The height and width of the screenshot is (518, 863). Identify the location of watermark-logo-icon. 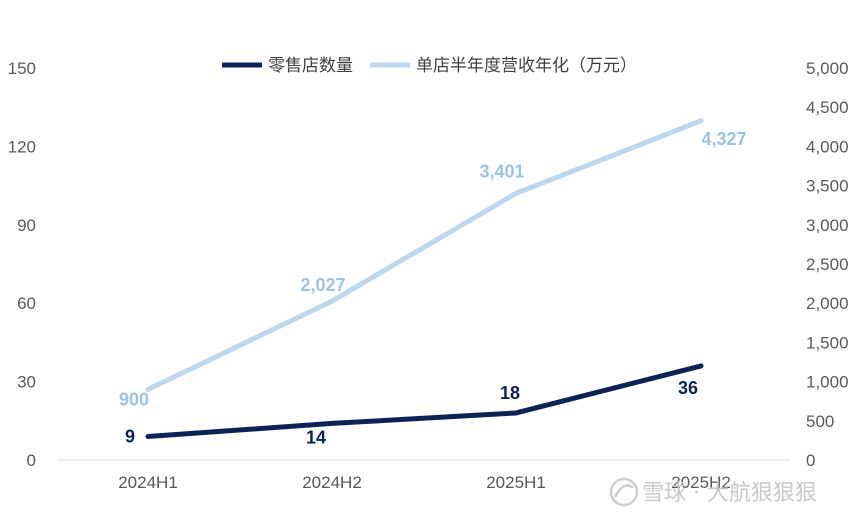
(624, 492).